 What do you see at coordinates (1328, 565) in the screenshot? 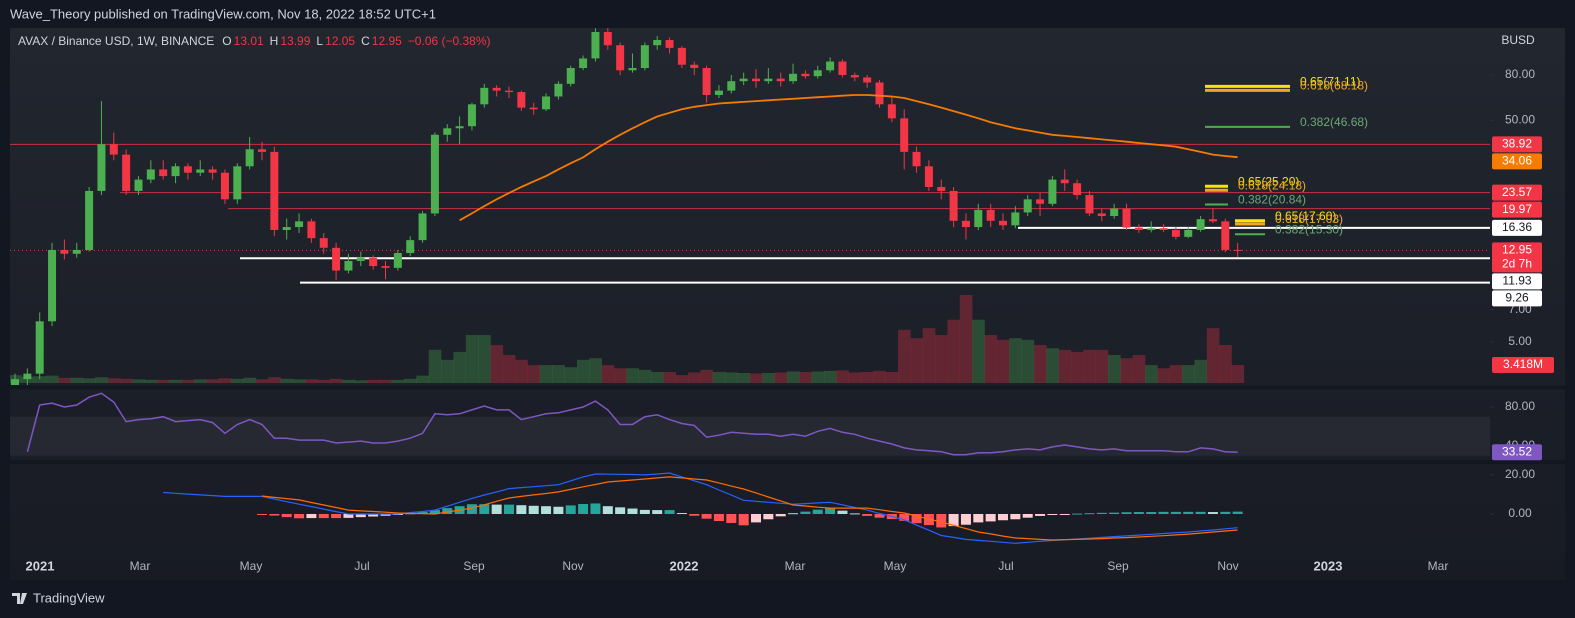
I see `x-tick-label: 2023` at bounding box center [1328, 565].